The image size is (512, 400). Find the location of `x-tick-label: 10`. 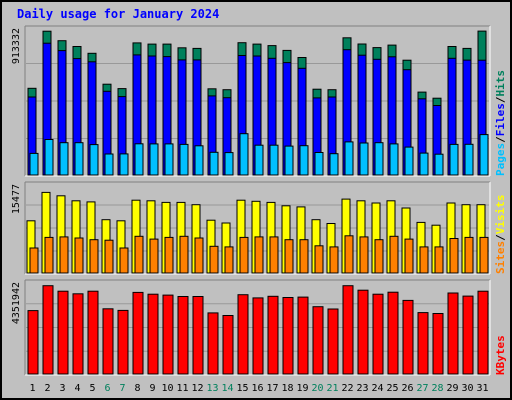

x-tick-label: 10 is located at coordinates (167, 388).